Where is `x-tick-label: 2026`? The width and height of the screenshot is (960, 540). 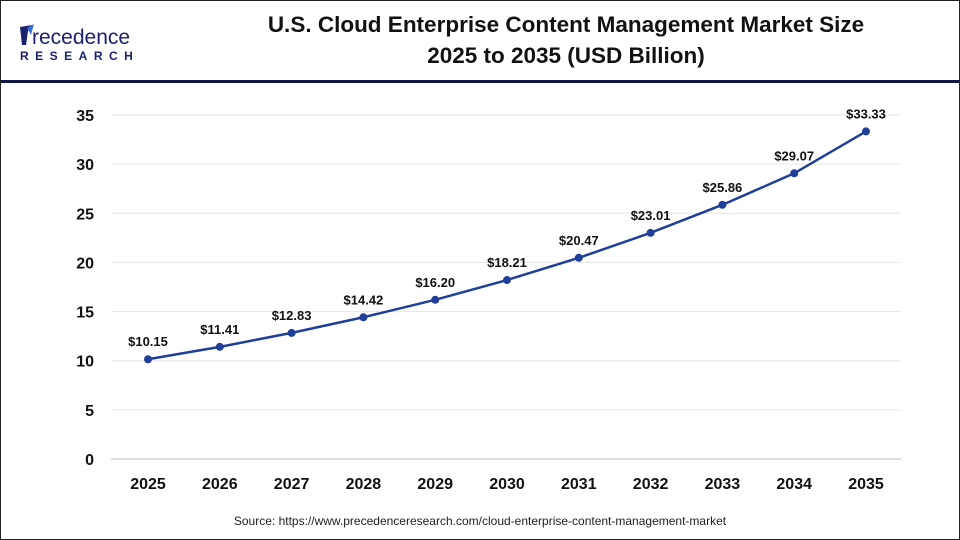 x-tick-label: 2026 is located at coordinates (220, 484).